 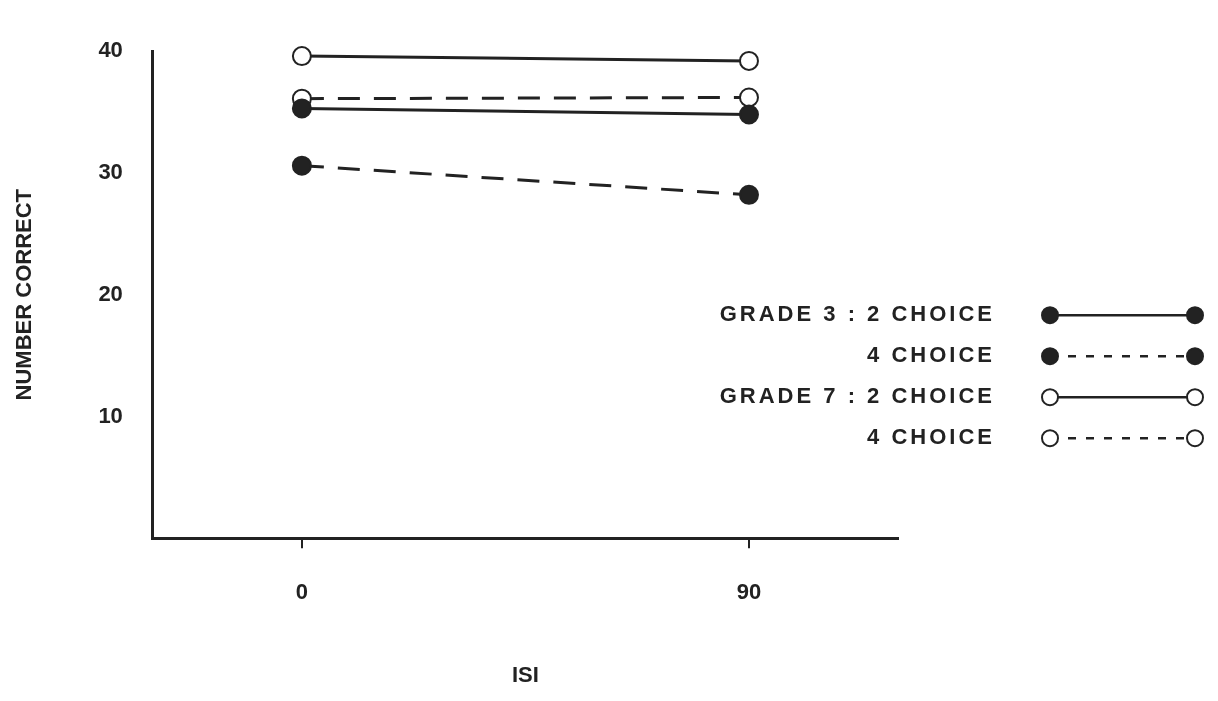 I want to click on y-tick-label: 20, so click(x=110, y=293).